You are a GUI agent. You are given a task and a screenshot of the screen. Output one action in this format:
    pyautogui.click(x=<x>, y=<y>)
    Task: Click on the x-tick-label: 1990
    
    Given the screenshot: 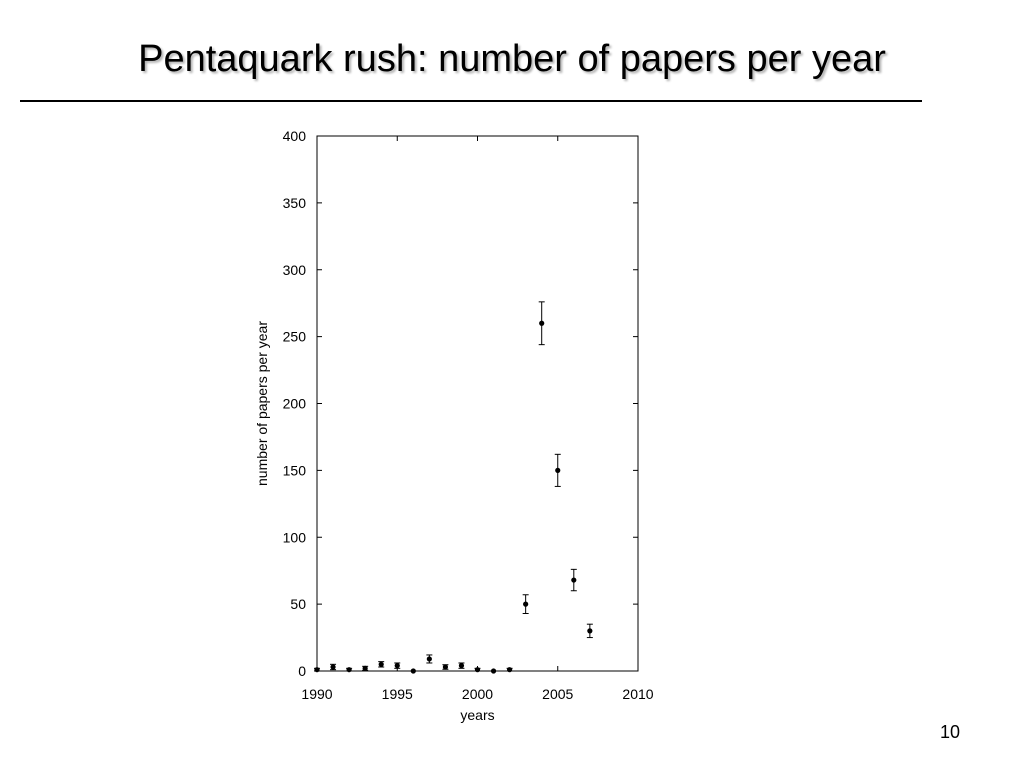 What is the action you would take?
    pyautogui.click(x=316, y=694)
    